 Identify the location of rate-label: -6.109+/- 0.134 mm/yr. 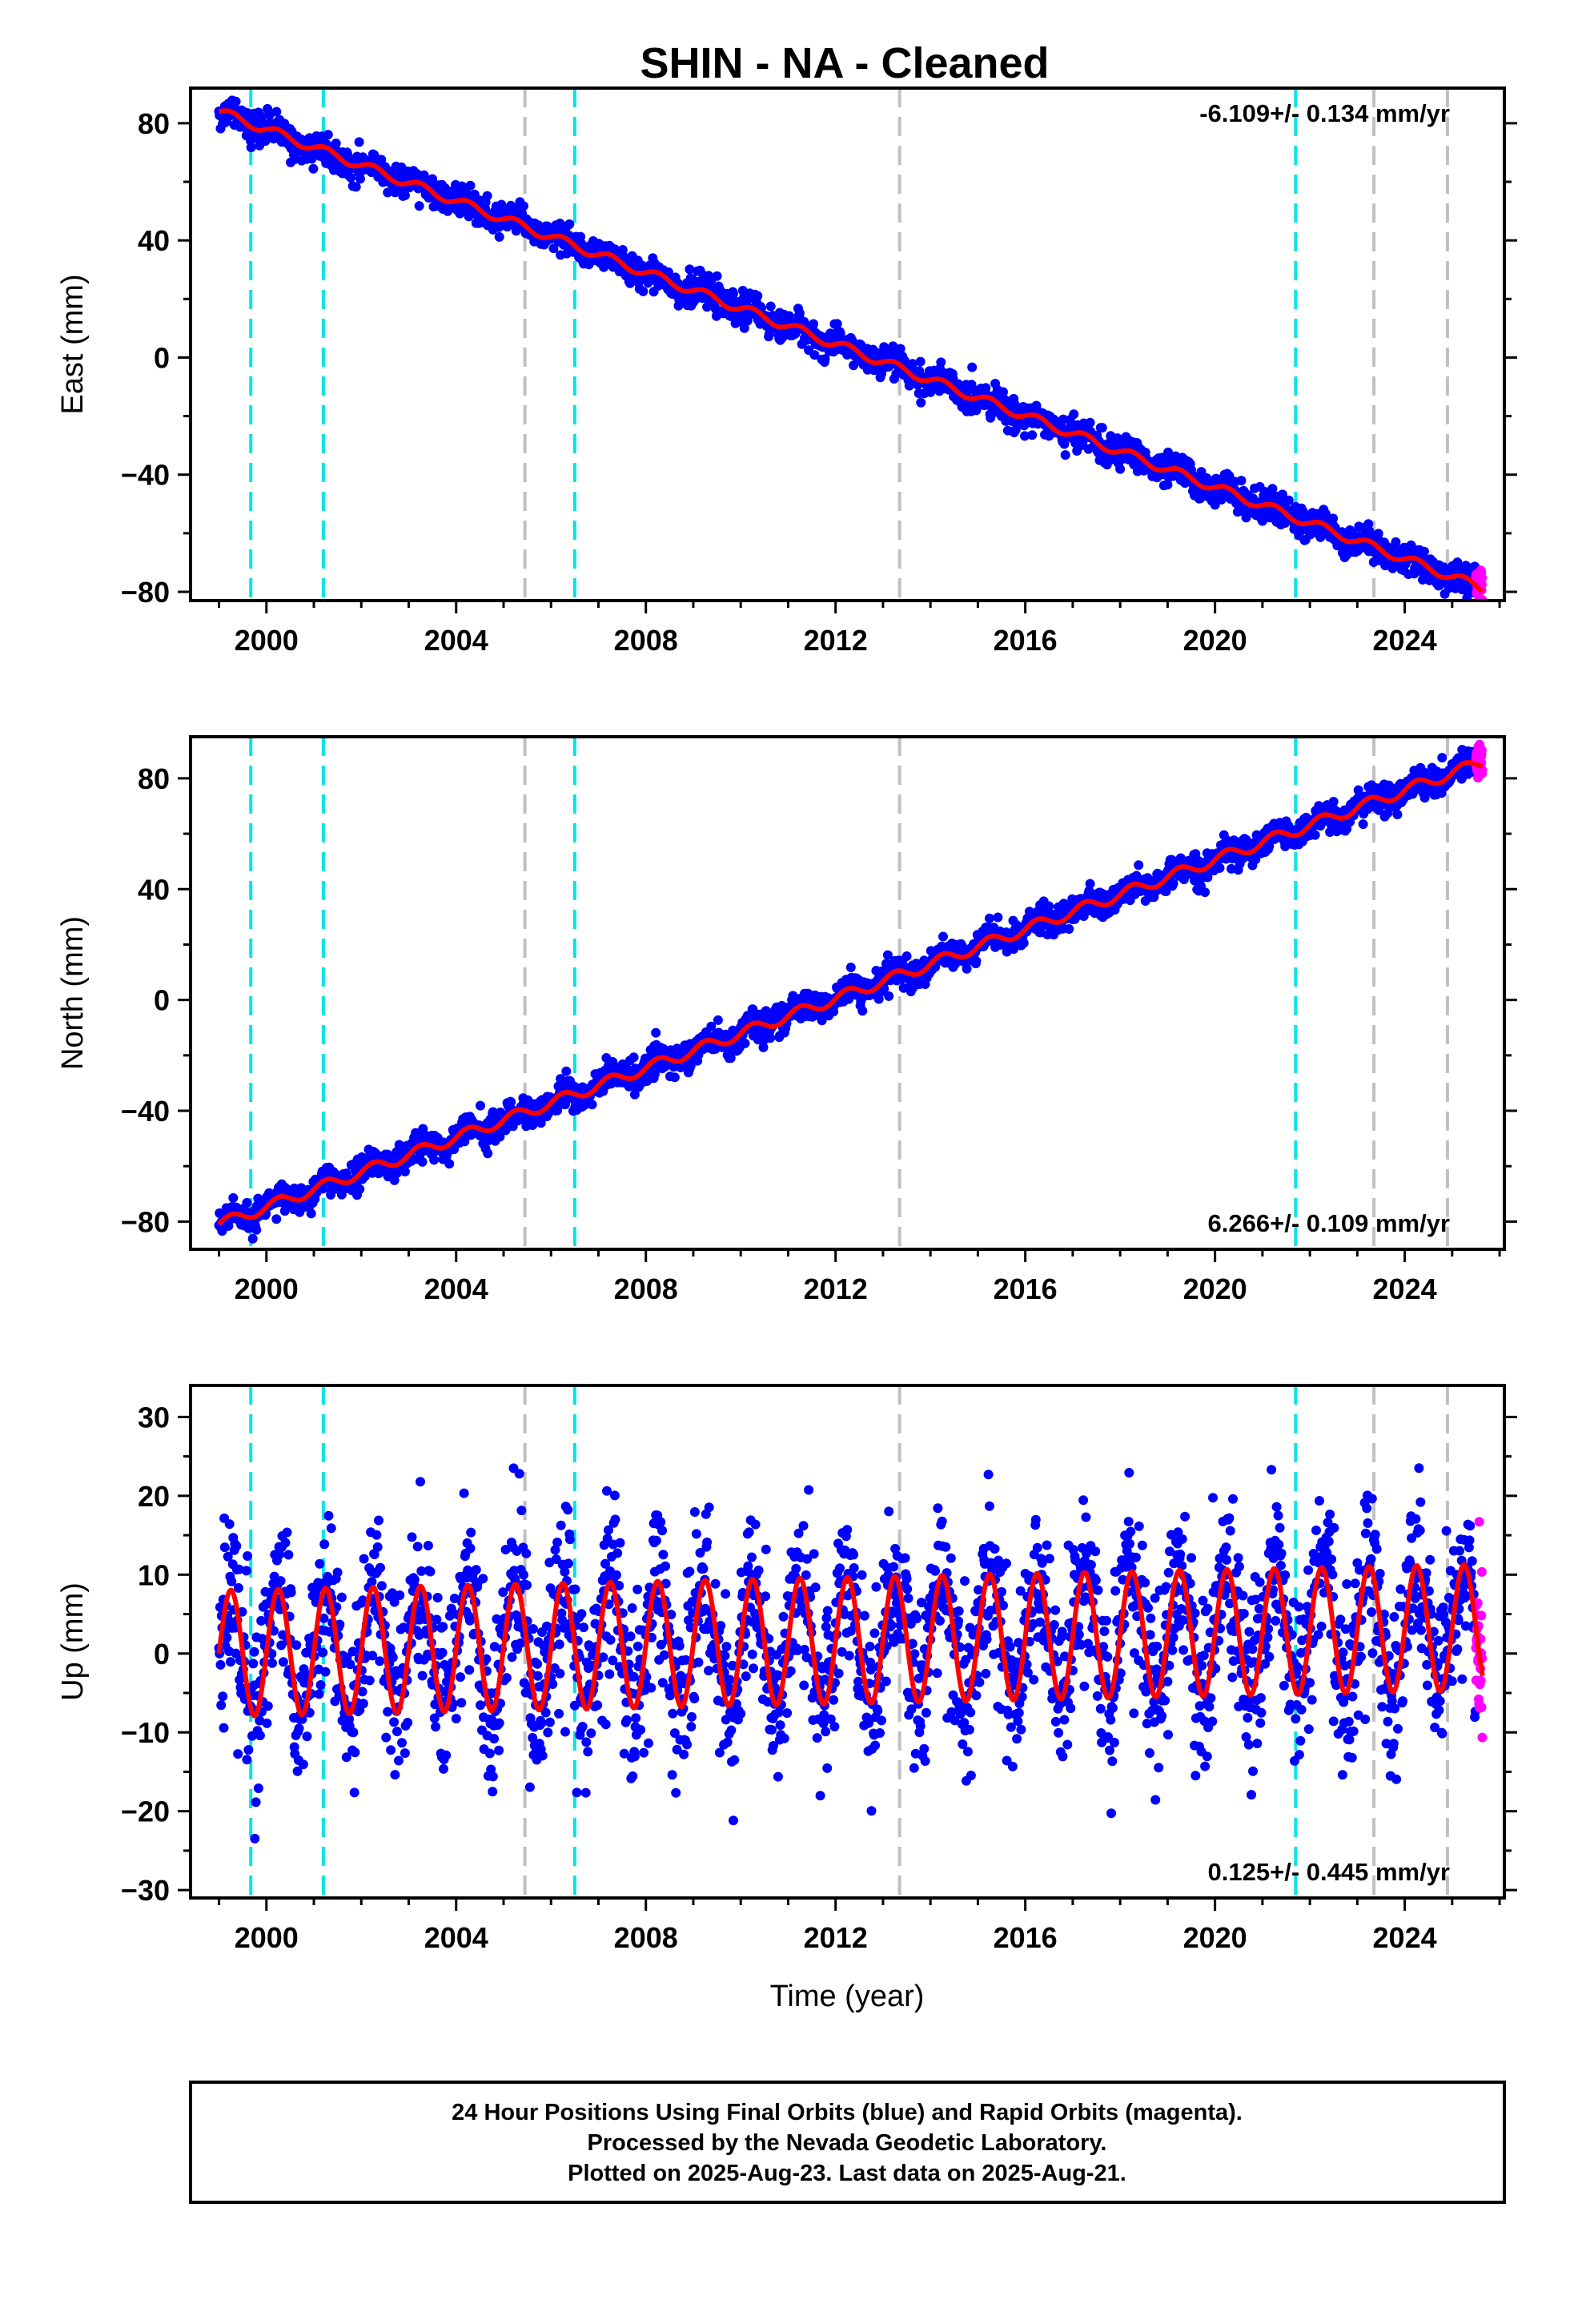
(1325, 113).